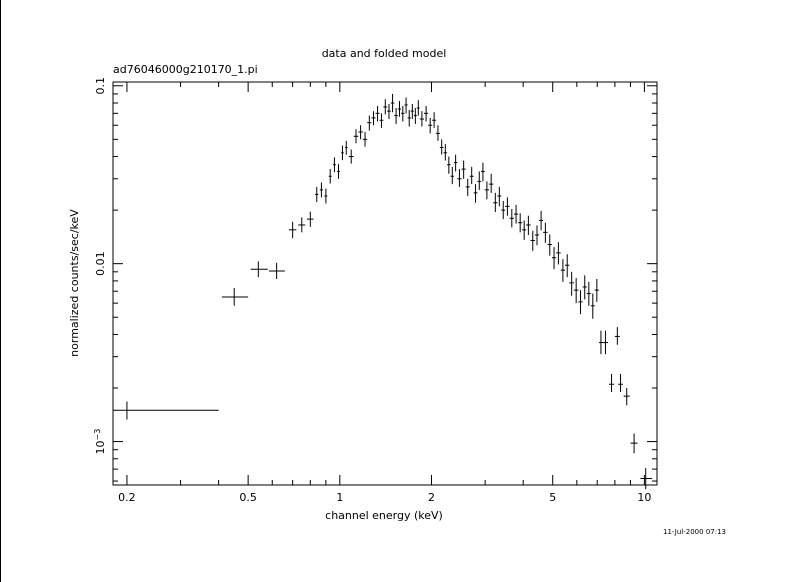 This screenshot has height=582, width=790. What do you see at coordinates (97, 435) in the screenshot?
I see `y-tick-exponent: −3` at bounding box center [97, 435].